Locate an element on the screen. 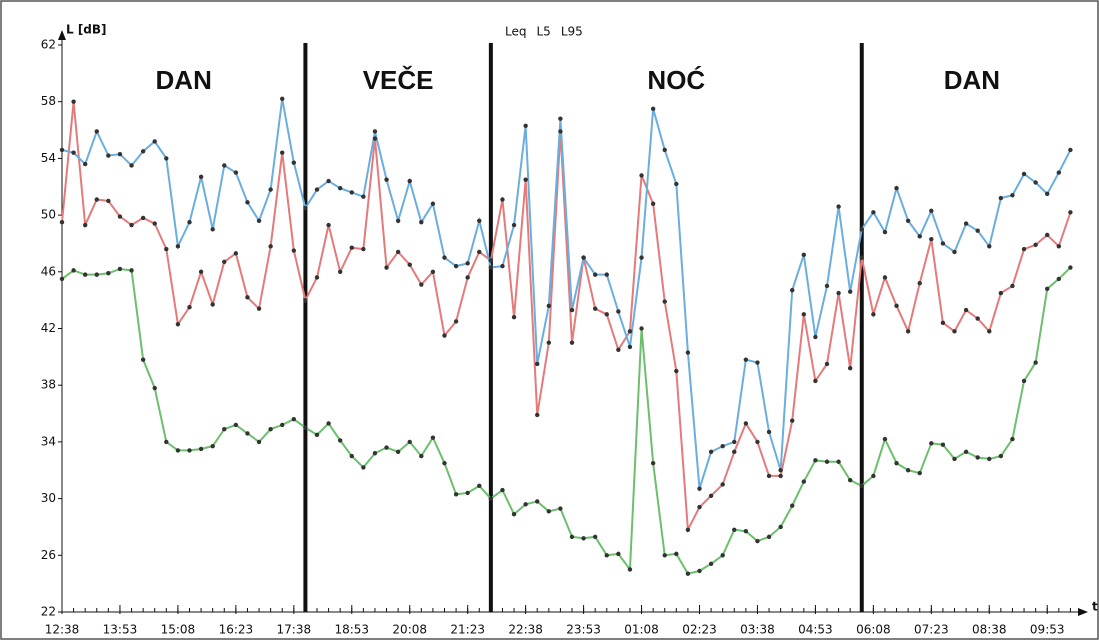 The image size is (1099, 640). x-tick-label: 07:23 is located at coordinates (931, 630).